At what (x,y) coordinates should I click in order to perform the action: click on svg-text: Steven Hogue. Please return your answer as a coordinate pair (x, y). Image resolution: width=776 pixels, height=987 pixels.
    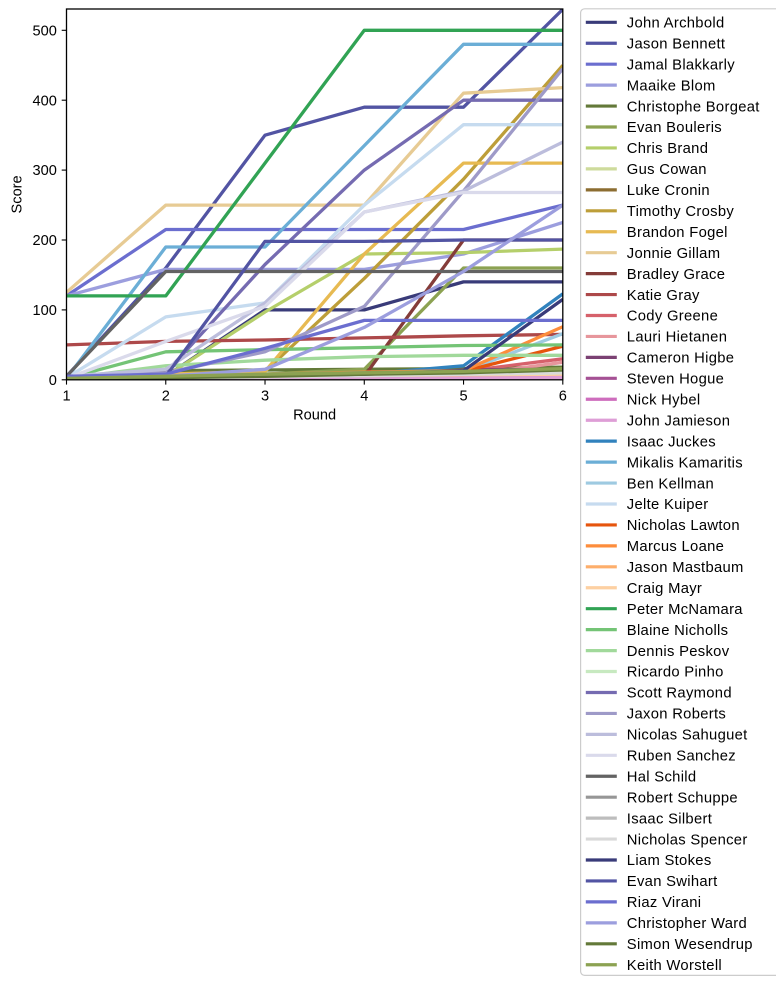
    Looking at the image, I should click on (675, 380).